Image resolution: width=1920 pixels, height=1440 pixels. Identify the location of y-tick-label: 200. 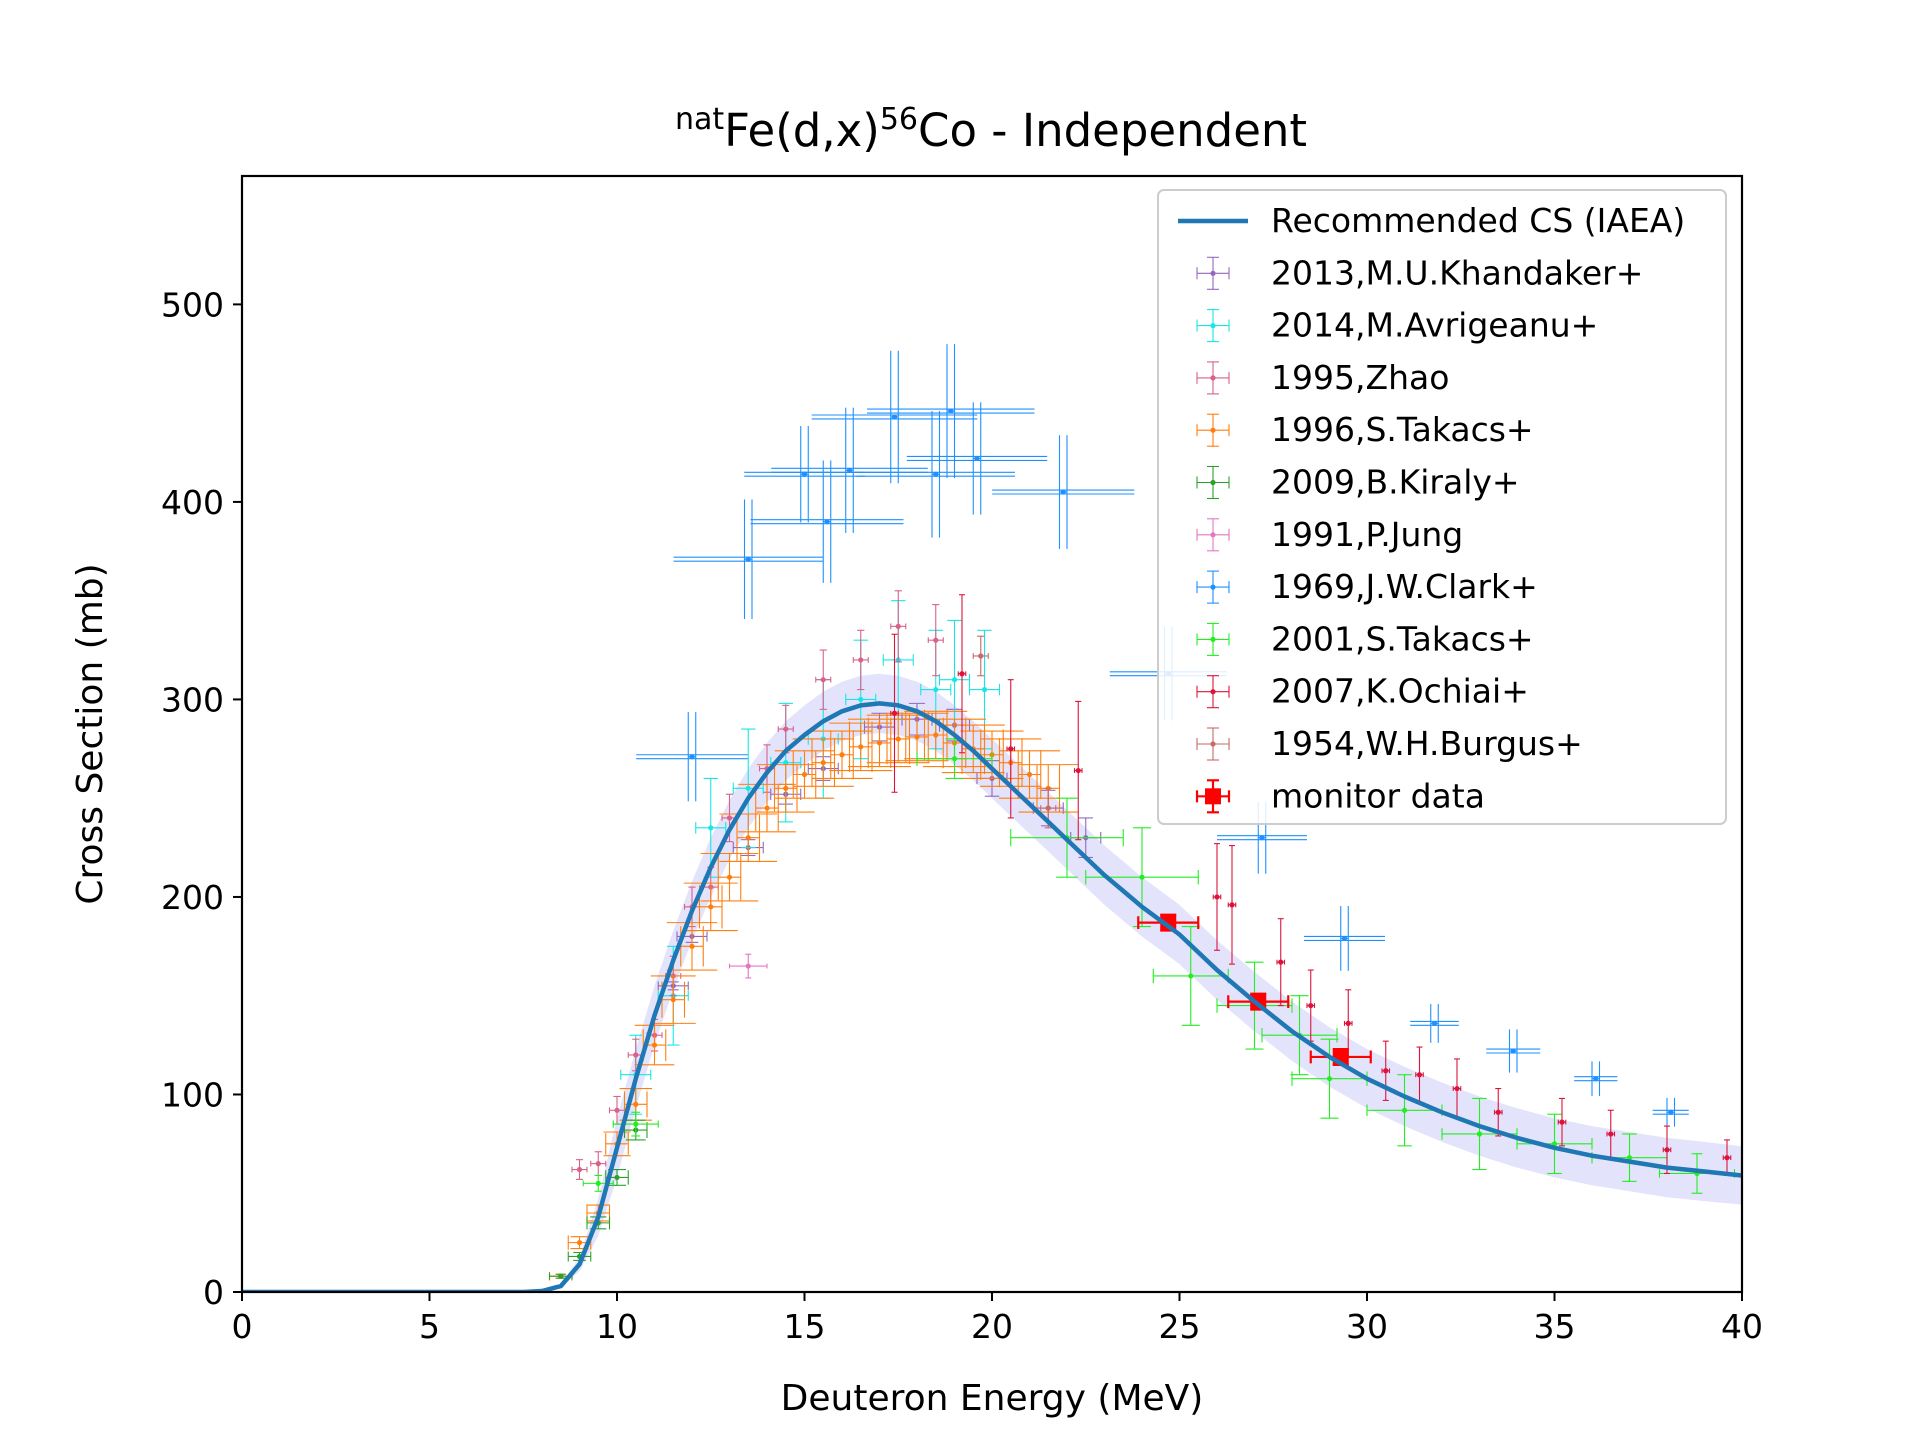
(192, 897).